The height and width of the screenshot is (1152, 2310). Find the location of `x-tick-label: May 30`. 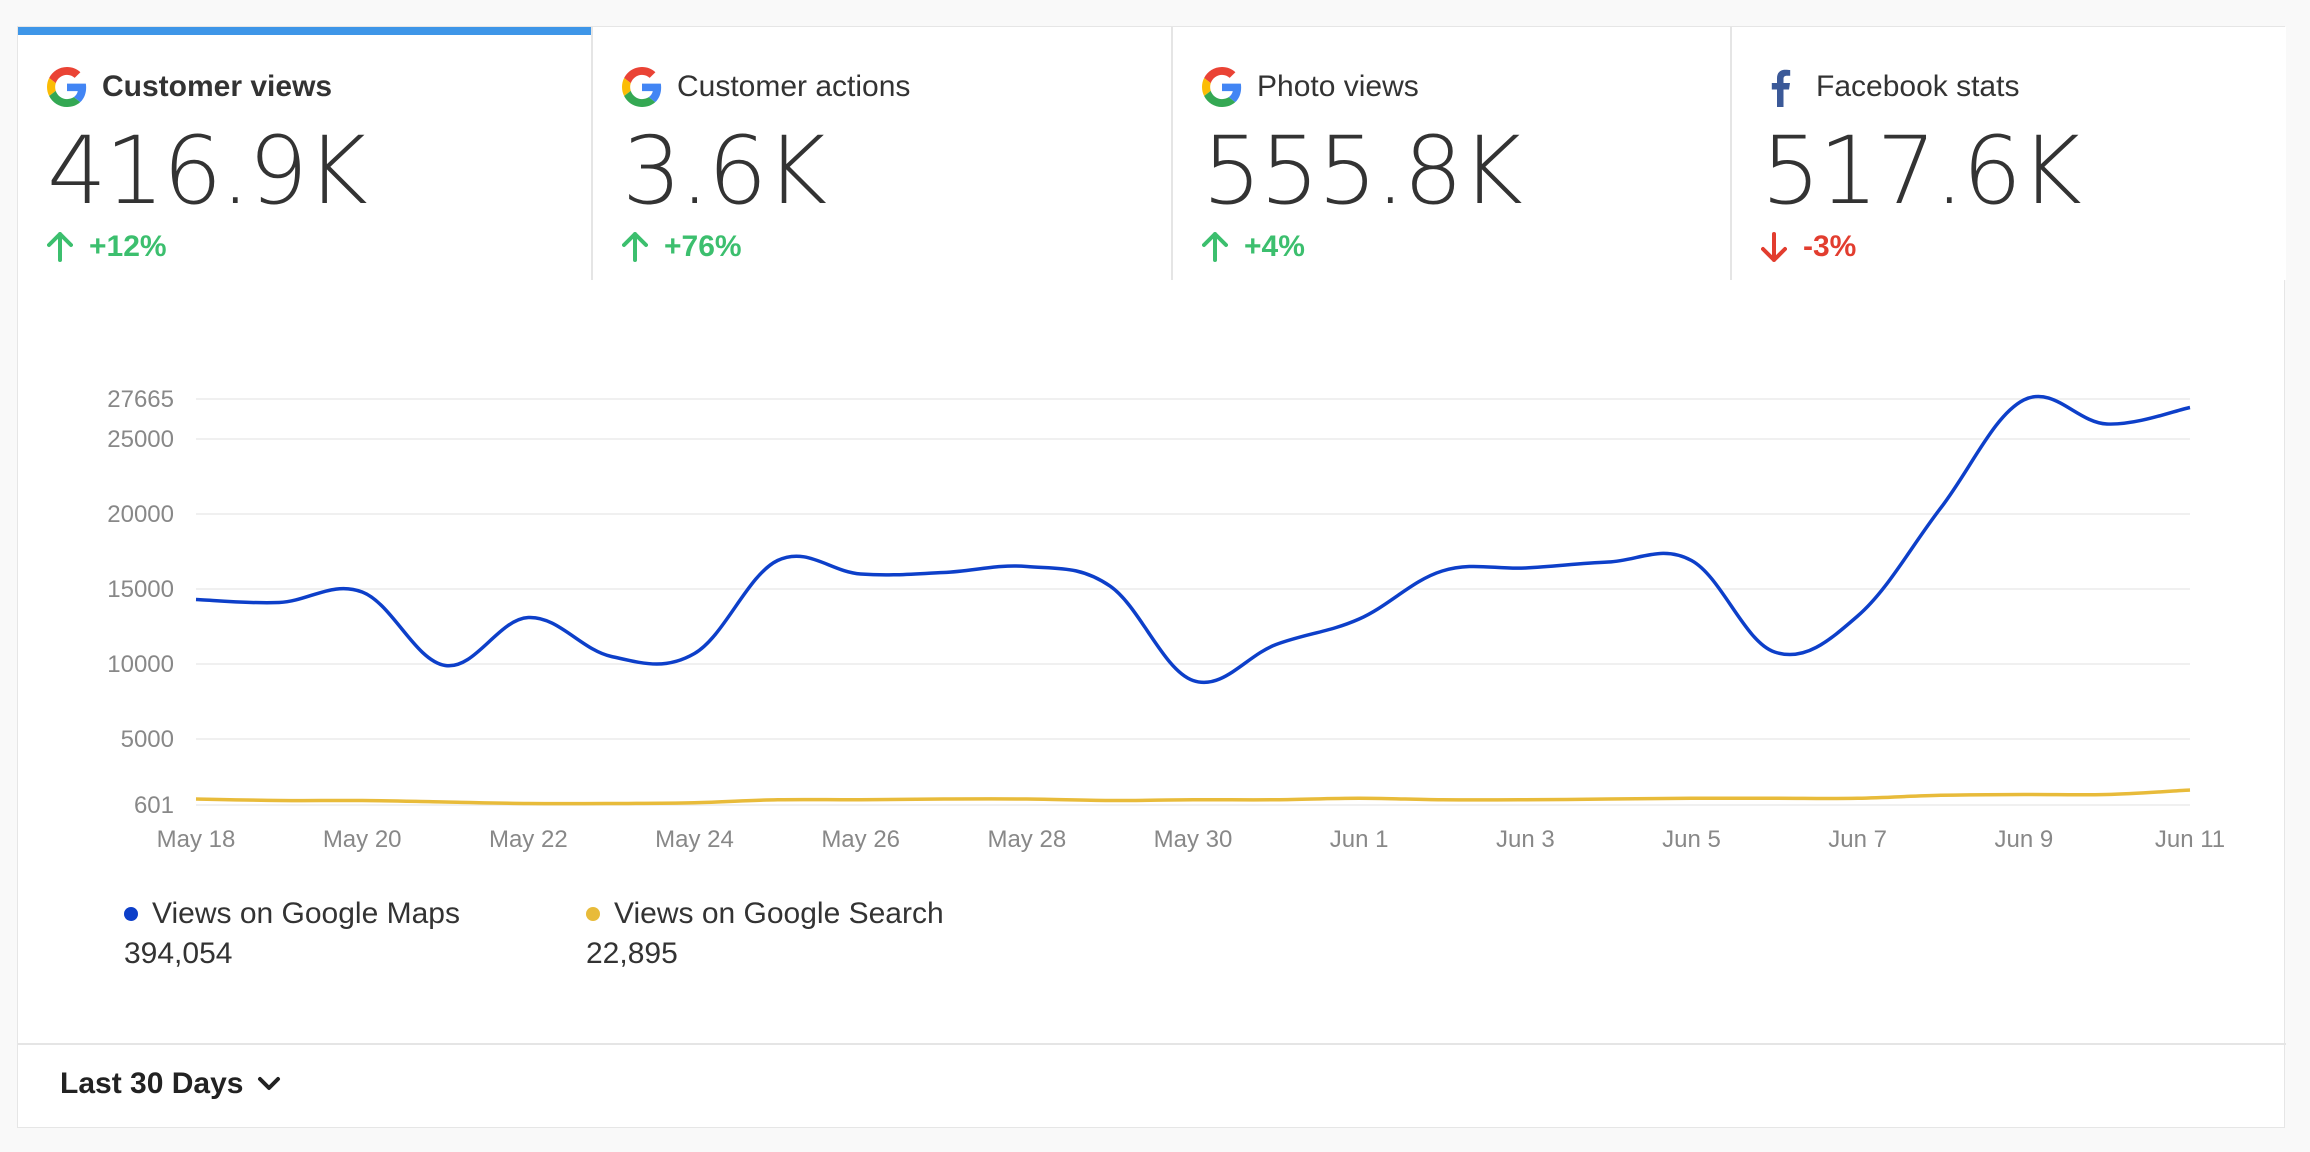

x-tick-label: May 30 is located at coordinates (1193, 839).